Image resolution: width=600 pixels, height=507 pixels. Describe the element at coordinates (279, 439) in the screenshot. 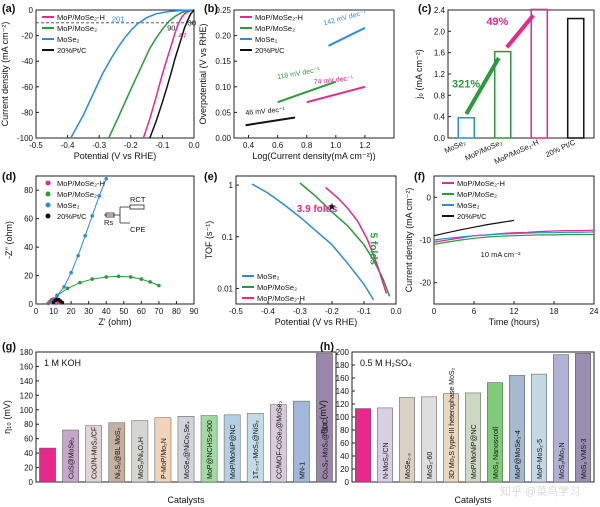

I see `category-label: CC/MOF-CoSe₂@MoSe₂` at that location.